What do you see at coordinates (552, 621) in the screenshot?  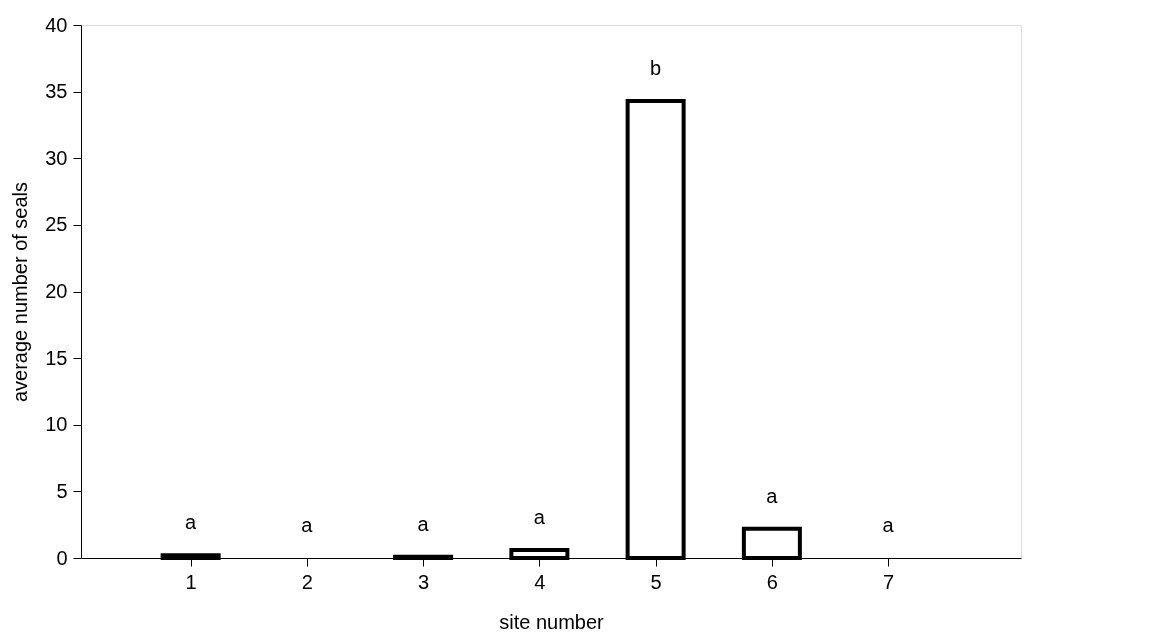 I see `x-axis-title: site number` at bounding box center [552, 621].